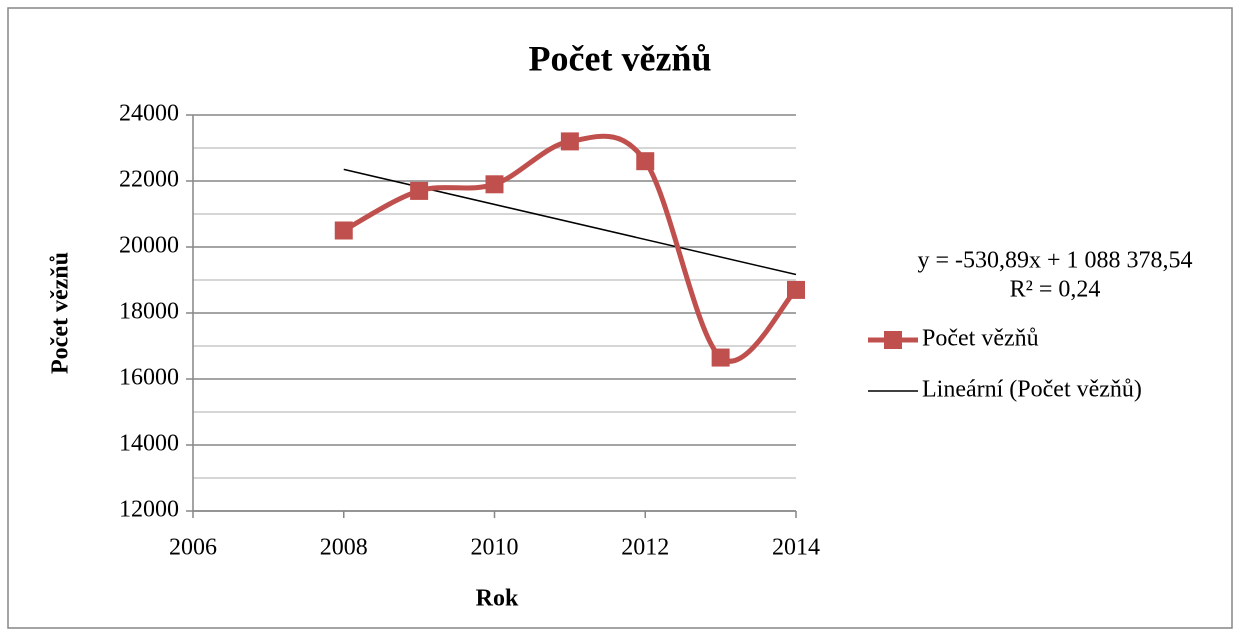 The image size is (1240, 636). What do you see at coordinates (149, 378) in the screenshot?
I see `y-tick-label: 16000` at bounding box center [149, 378].